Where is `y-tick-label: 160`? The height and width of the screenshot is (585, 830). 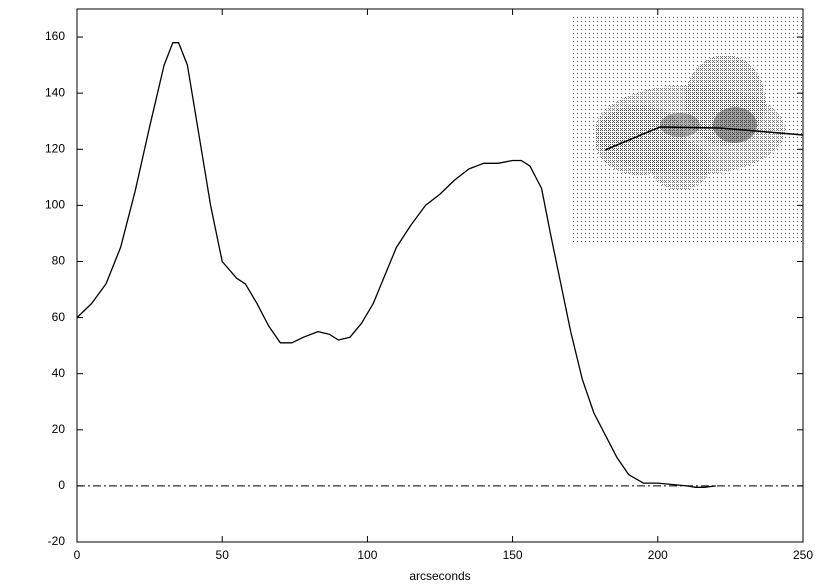
y-tick-label: 160 is located at coordinates (55, 36).